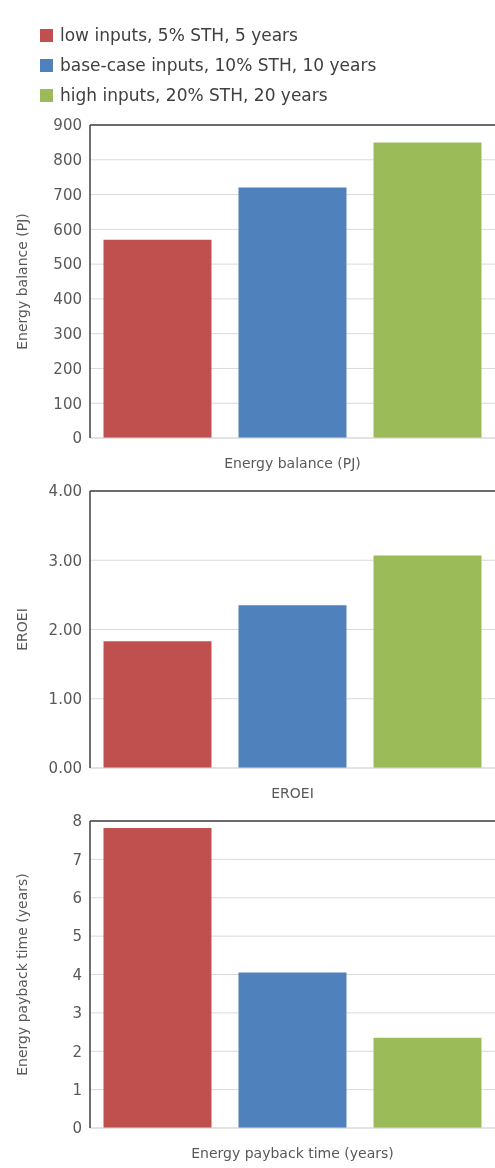 The height and width of the screenshot is (1168, 495). Describe the element at coordinates (67, 368) in the screenshot. I see `y-tick-label: 200` at that location.